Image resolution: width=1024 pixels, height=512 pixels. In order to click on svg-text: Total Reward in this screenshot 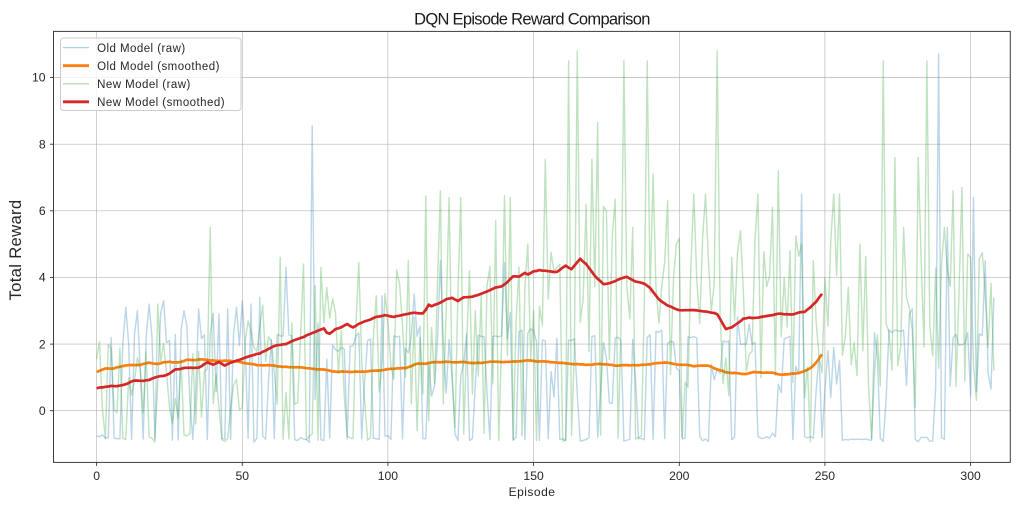, I will do `click(15, 250)`.